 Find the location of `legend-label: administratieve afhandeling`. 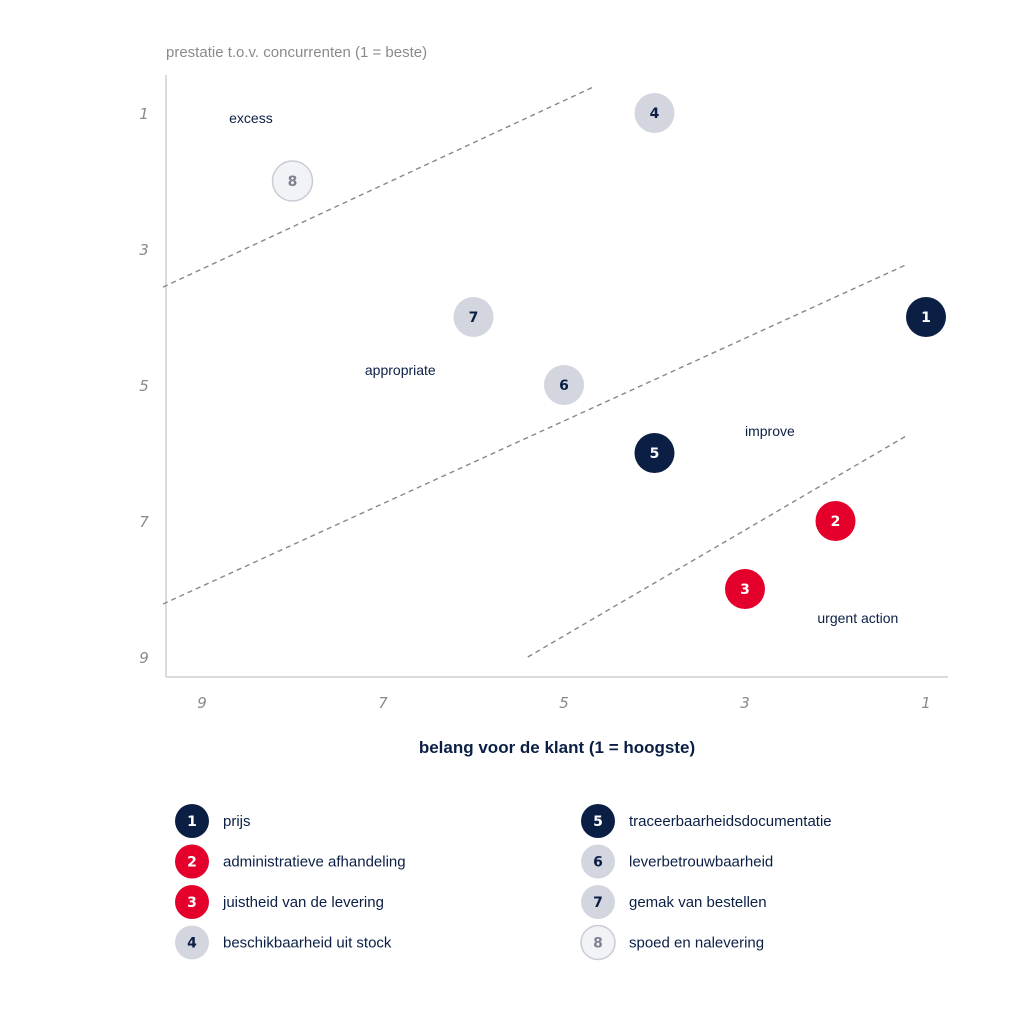

legend-label: administratieve afhandeling is located at coordinates (314, 862).